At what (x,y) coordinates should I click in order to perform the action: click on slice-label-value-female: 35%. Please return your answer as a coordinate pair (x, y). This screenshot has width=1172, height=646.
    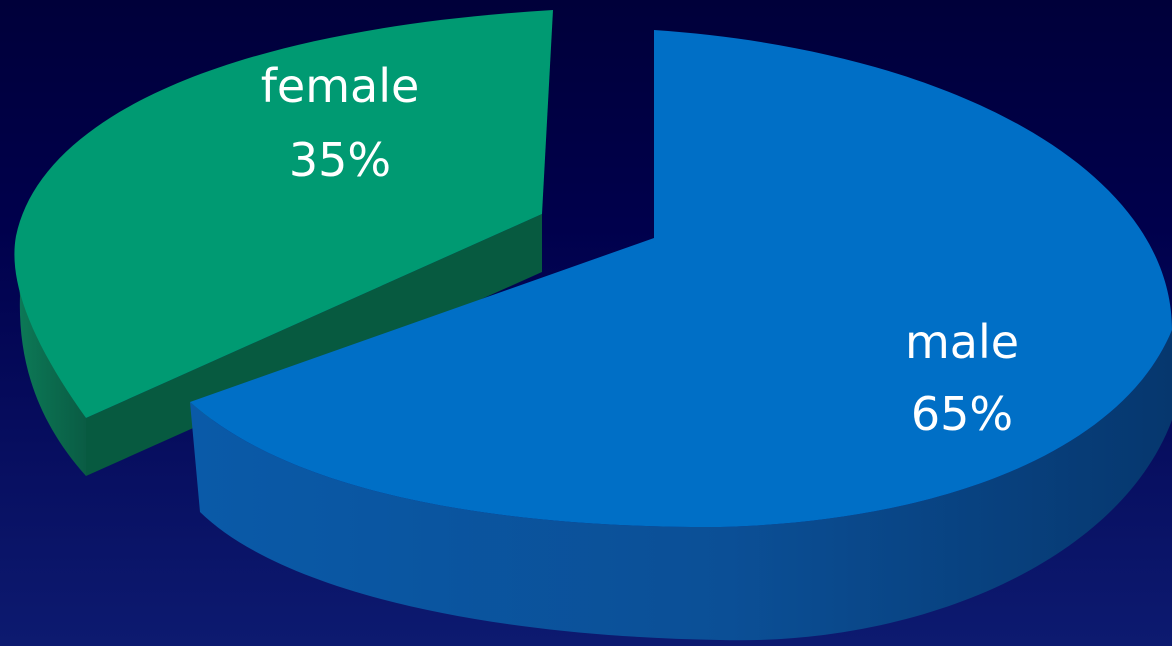
    Looking at the image, I should click on (340, 160).